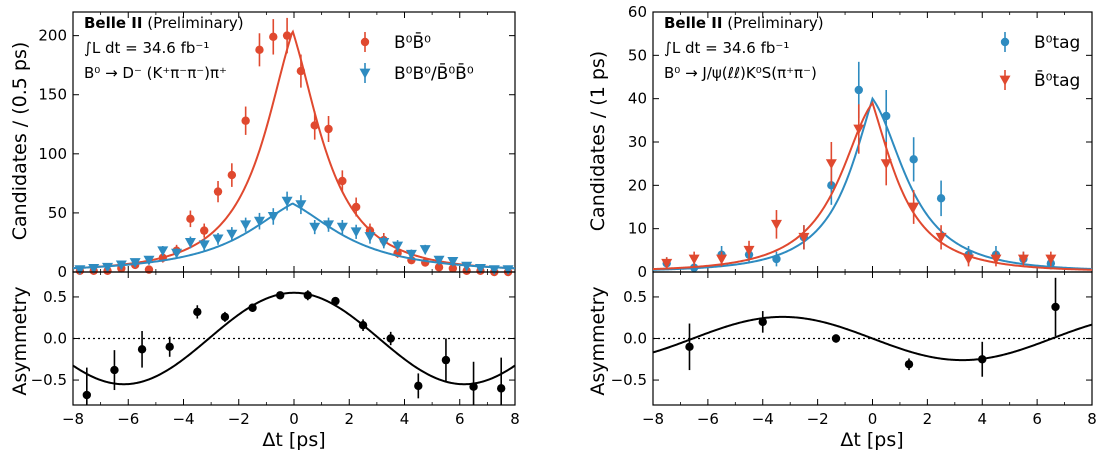 The width and height of the screenshot is (1100, 455). What do you see at coordinates (598, 141) in the screenshot?
I see `y-axis-label: Candidates / (1 ps)` at bounding box center [598, 141].